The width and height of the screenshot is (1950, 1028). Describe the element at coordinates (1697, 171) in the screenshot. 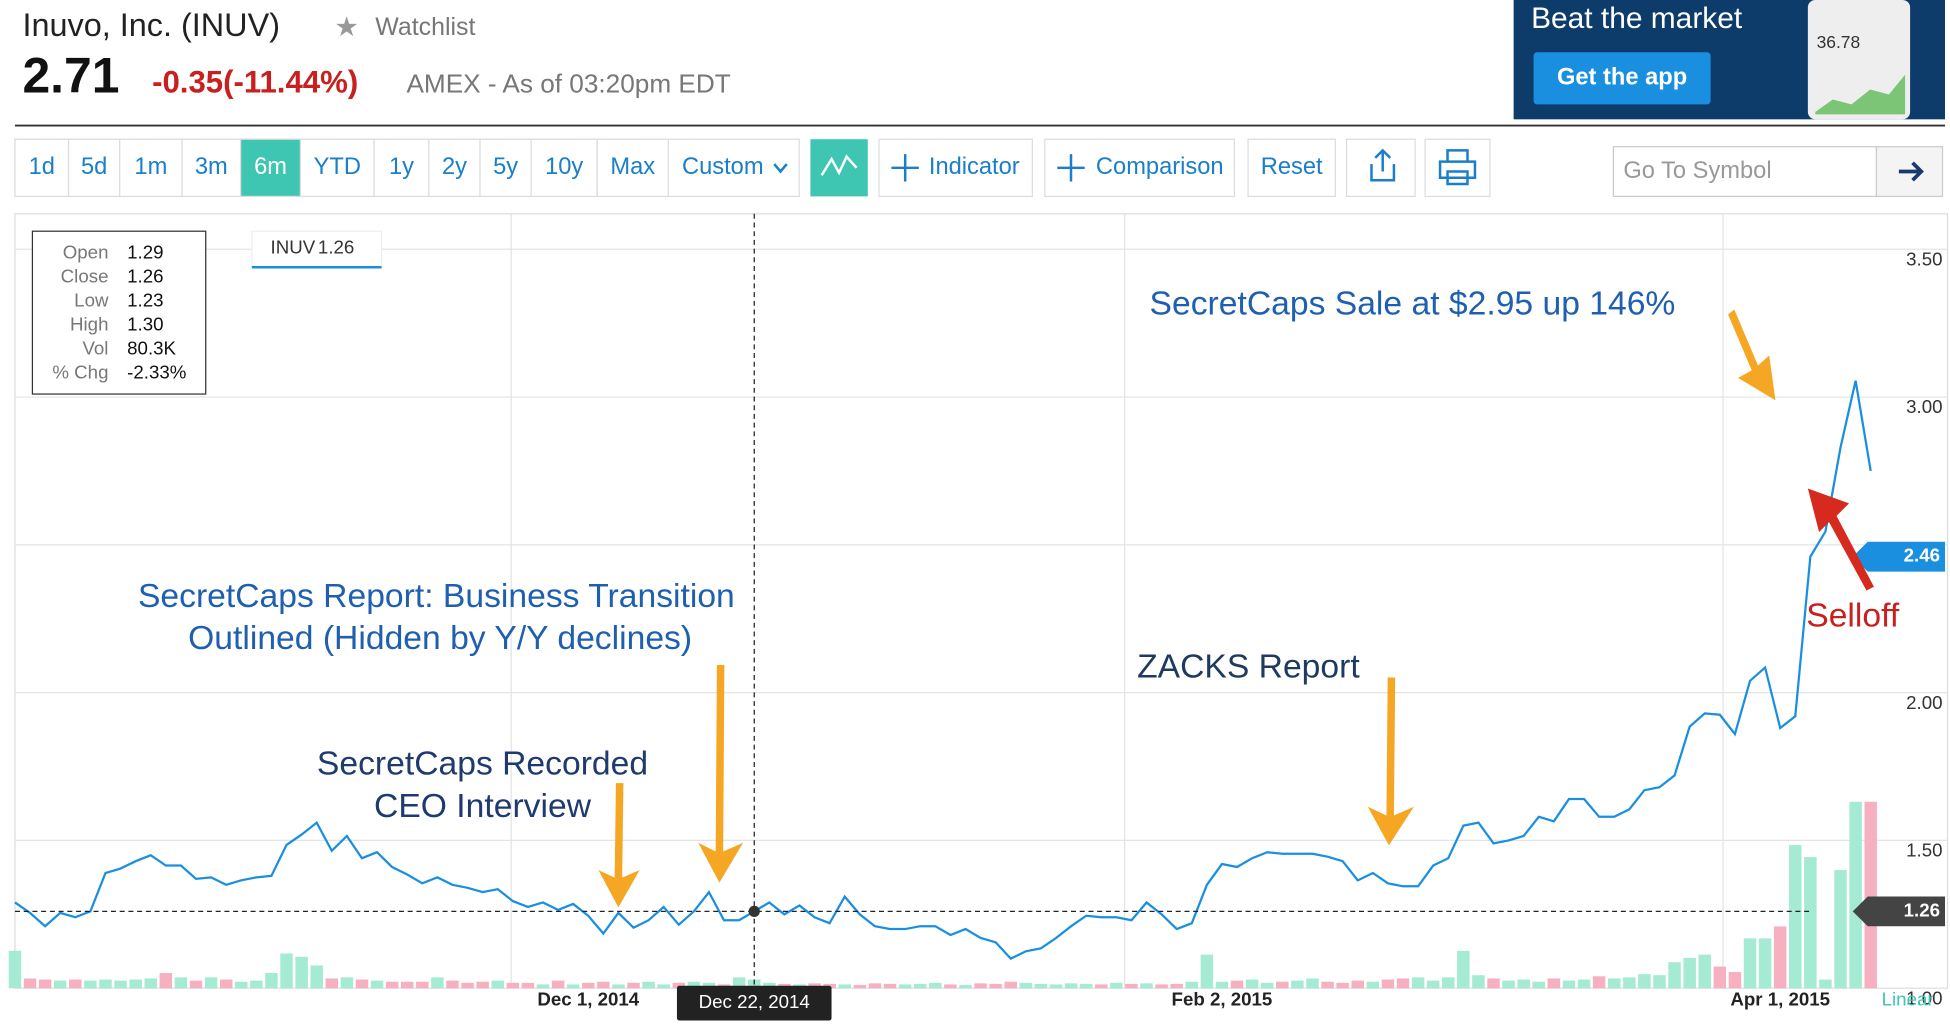

I see `symbol-placeholder: Go To Symbol` at that location.